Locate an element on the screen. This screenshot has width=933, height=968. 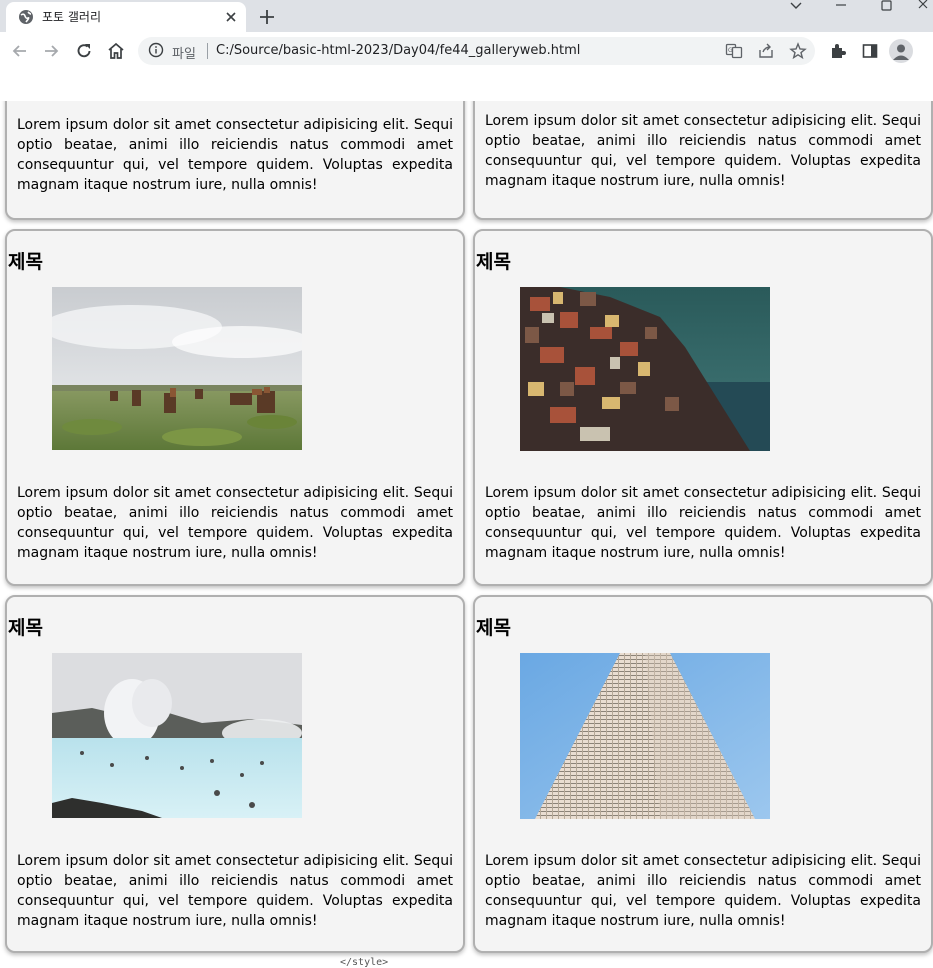
omnibox-separator is located at coordinates (207, 51).